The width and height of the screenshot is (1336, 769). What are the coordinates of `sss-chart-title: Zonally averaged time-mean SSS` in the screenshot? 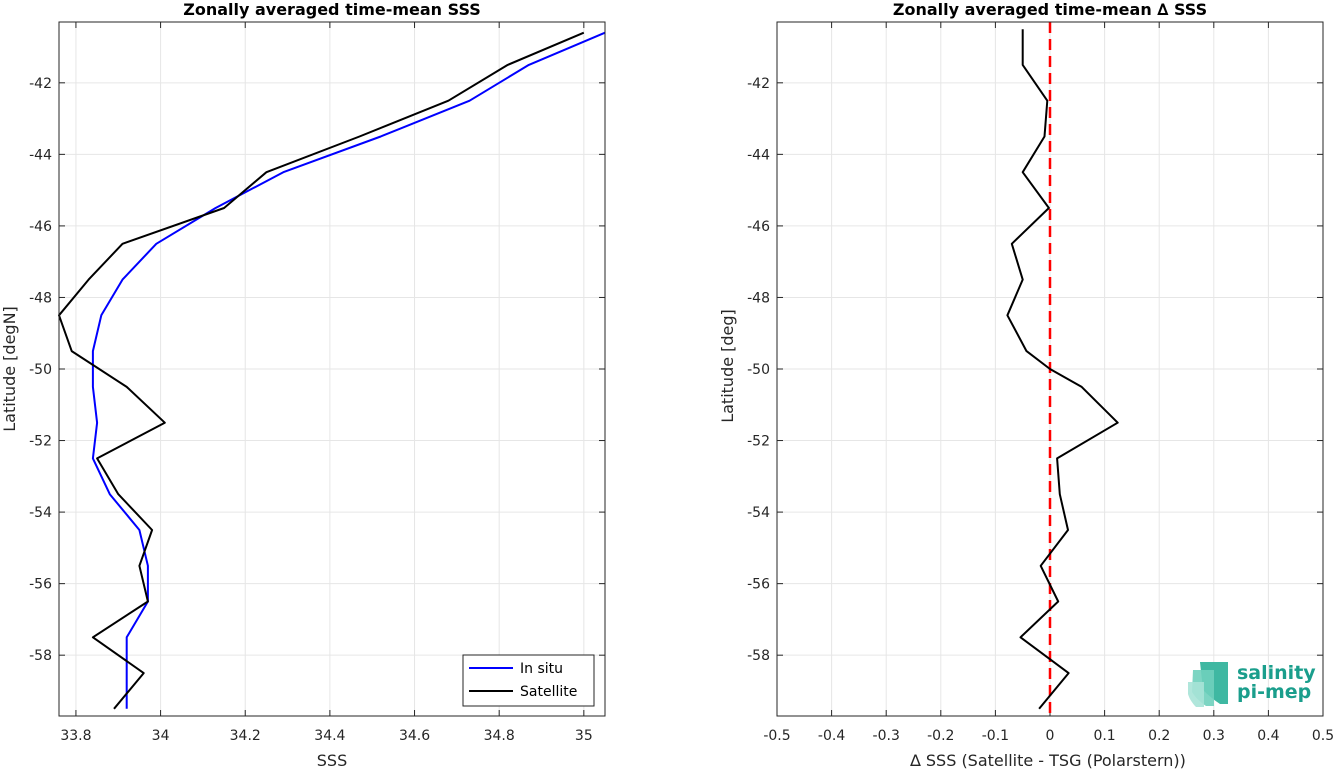 It's located at (332, 9).